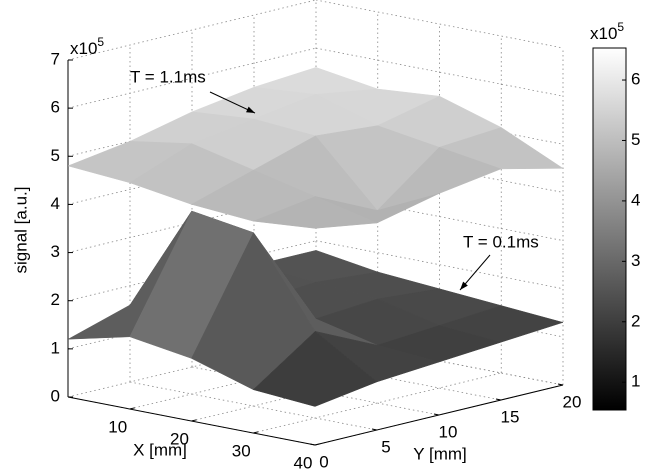  I want to click on y-tick-label: 20, so click(572, 401).